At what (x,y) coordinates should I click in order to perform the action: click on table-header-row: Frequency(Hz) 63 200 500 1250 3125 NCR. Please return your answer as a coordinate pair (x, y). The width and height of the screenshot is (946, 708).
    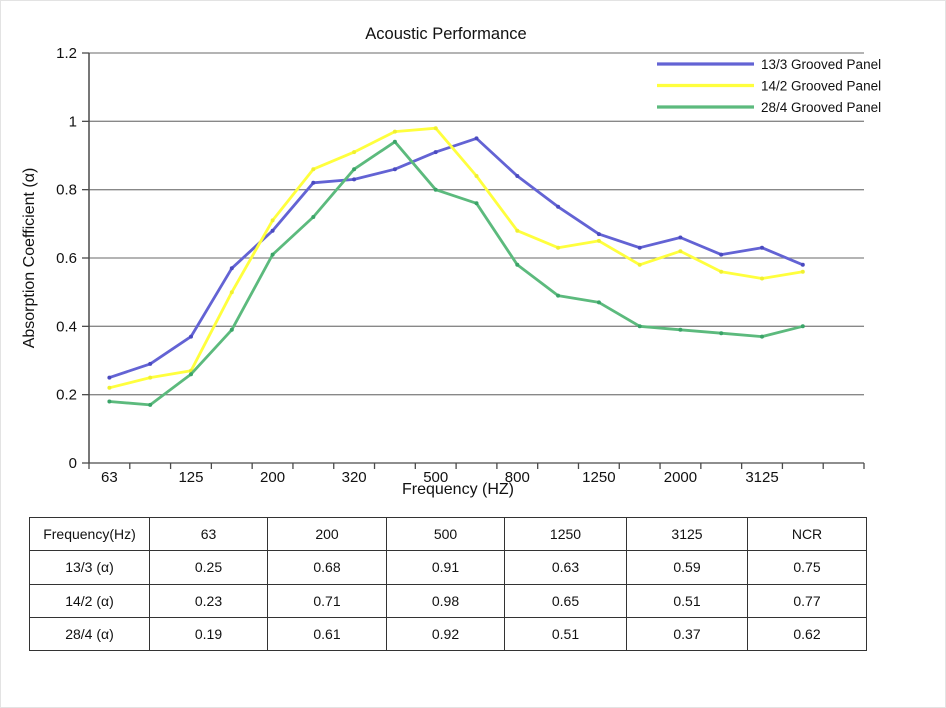
    Looking at the image, I should click on (448, 534).